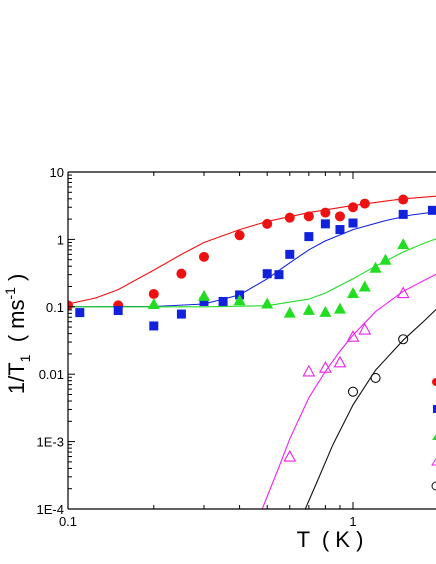  Describe the element at coordinates (50, 509) in the screenshot. I see `y-tick-label: 1E-4` at that location.